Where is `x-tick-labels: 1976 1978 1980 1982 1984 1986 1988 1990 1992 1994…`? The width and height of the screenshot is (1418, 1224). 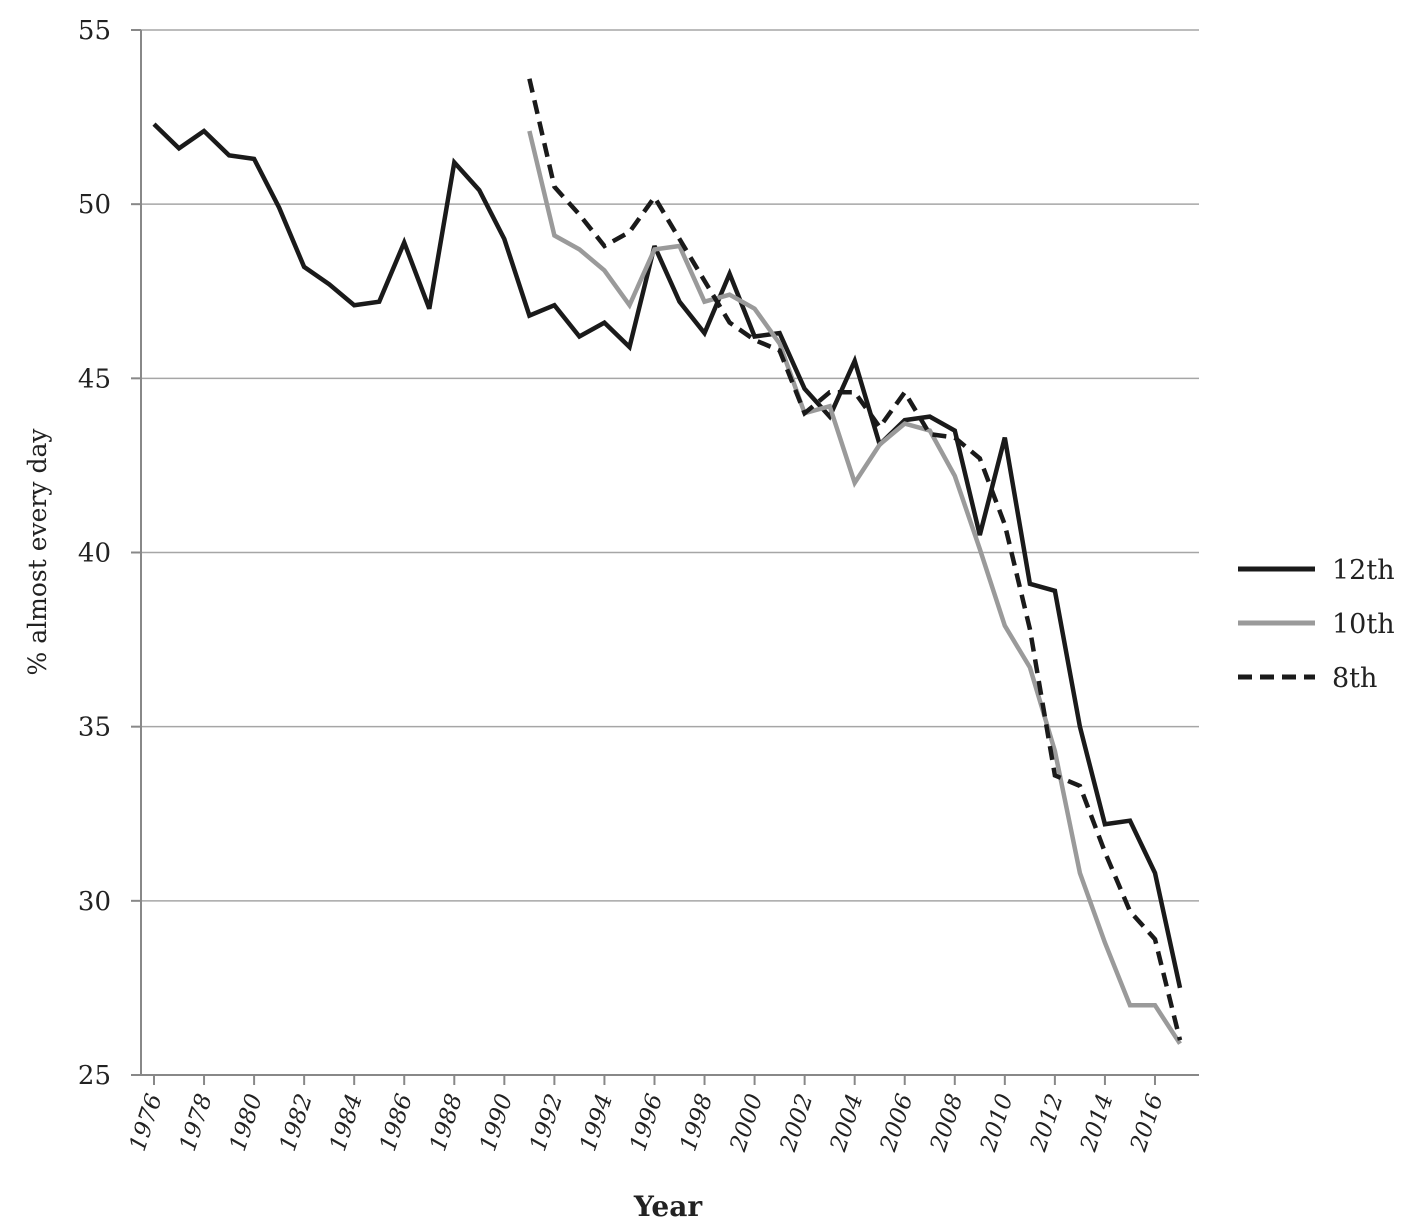
x-tick-labels: 1976 1978 1980 1982 1984 1986 1988 1990 1992 1994… is located at coordinates (647, 1115).